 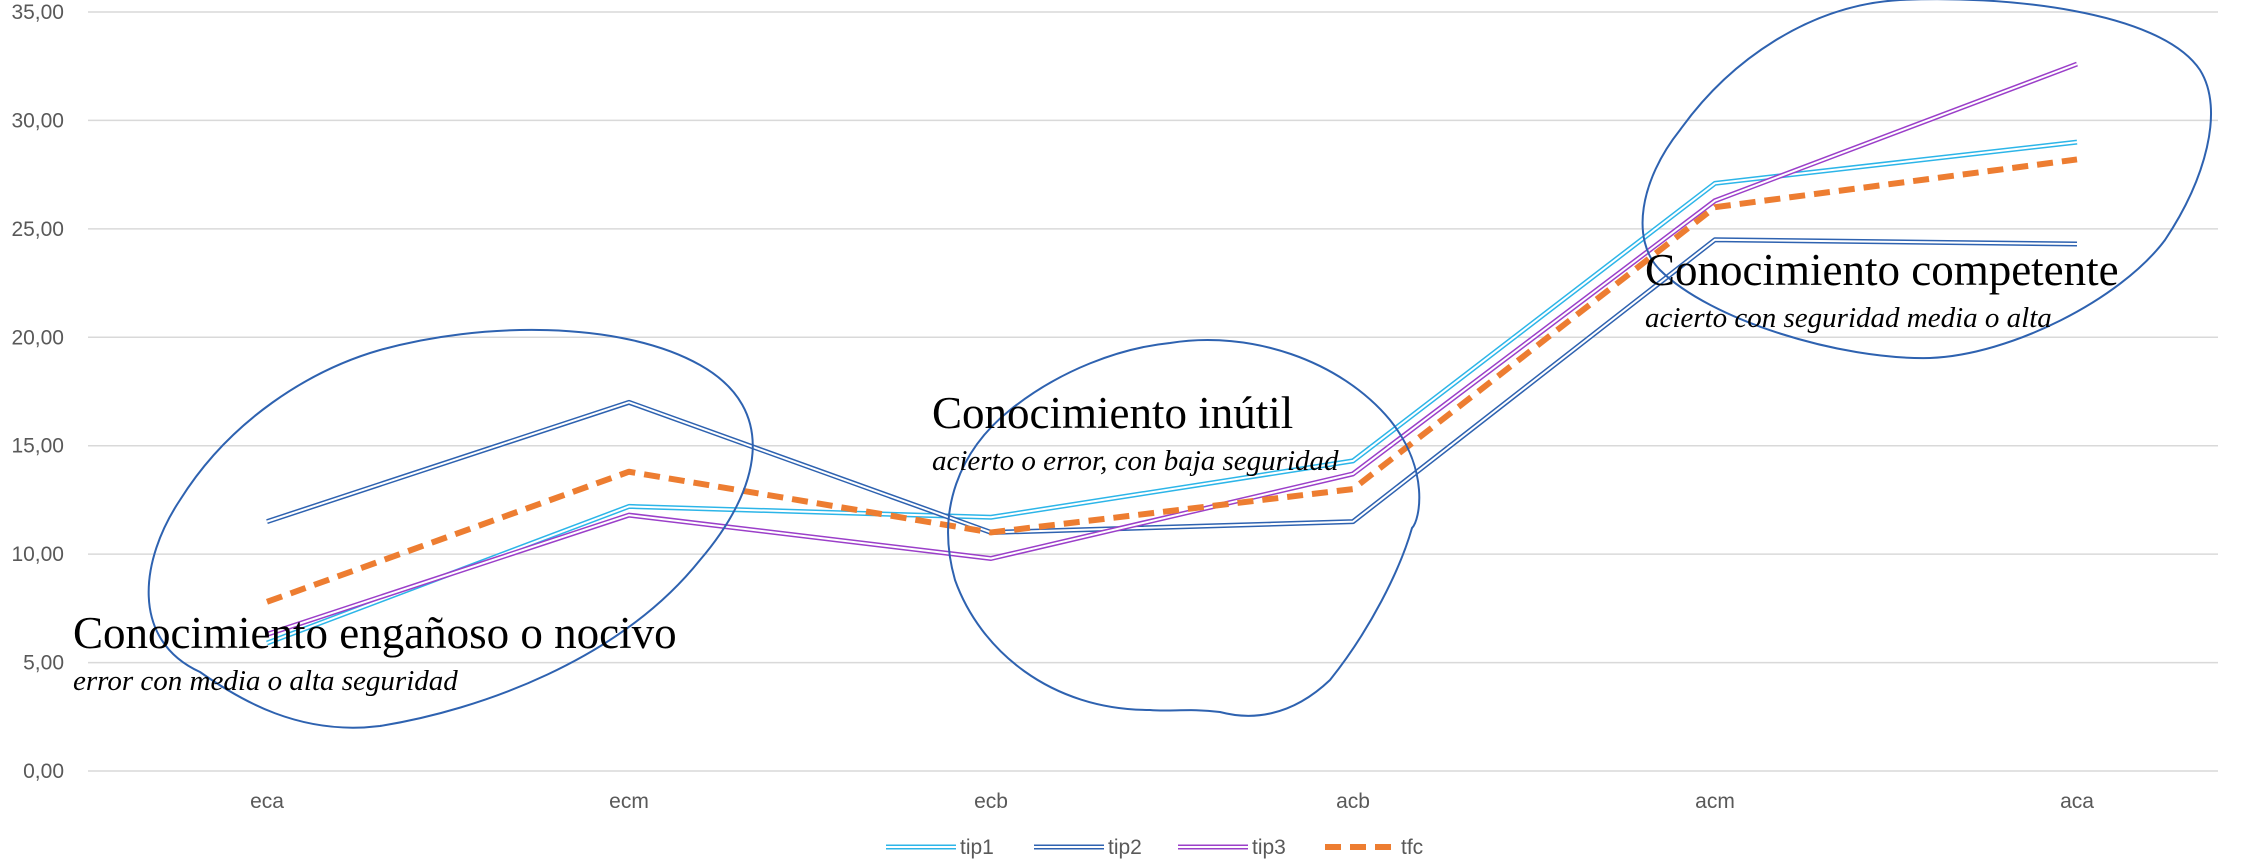 I want to click on x-axis-labels: eca ecm ecb acb acm aca, so click(x=1172, y=801).